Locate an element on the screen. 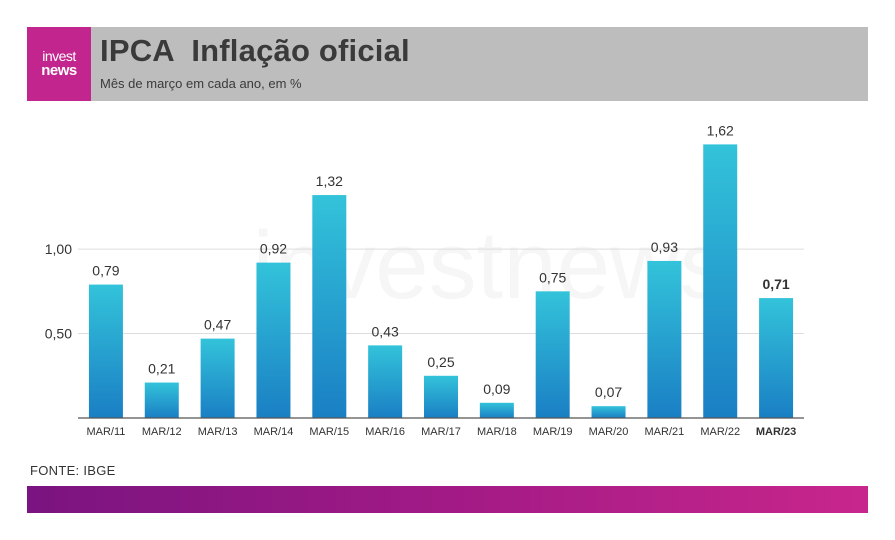 The width and height of the screenshot is (895, 540). x-tick-label: MAR/23 is located at coordinates (776, 432).